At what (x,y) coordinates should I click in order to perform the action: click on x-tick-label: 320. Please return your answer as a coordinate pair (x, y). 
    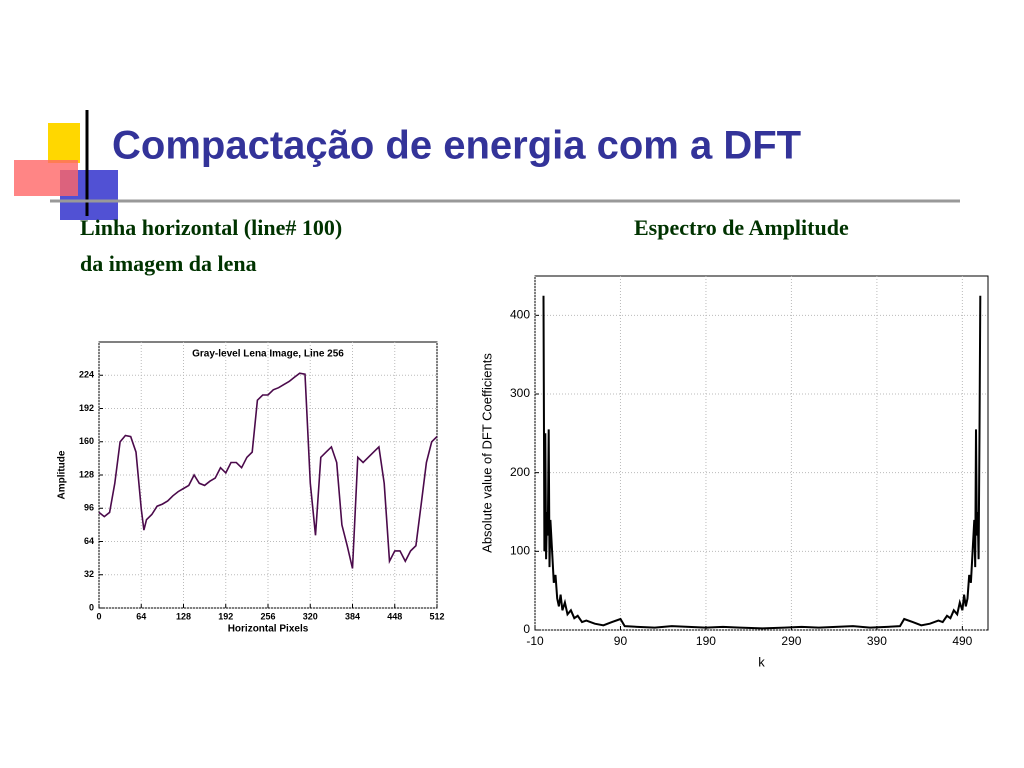
    Looking at the image, I should click on (310, 616).